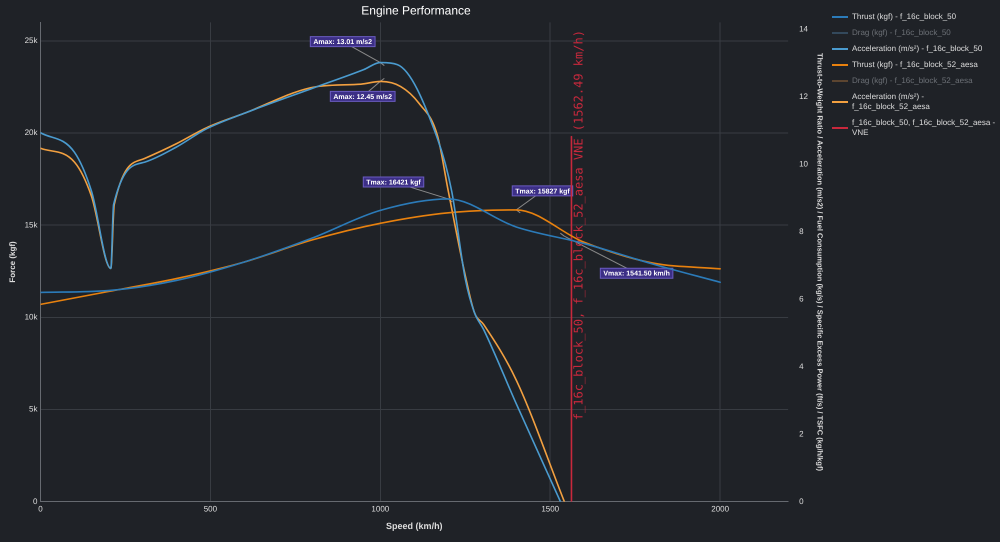 The image size is (1000, 542). What do you see at coordinates (801, 366) in the screenshot?
I see `y2-tick-label: 4` at bounding box center [801, 366].